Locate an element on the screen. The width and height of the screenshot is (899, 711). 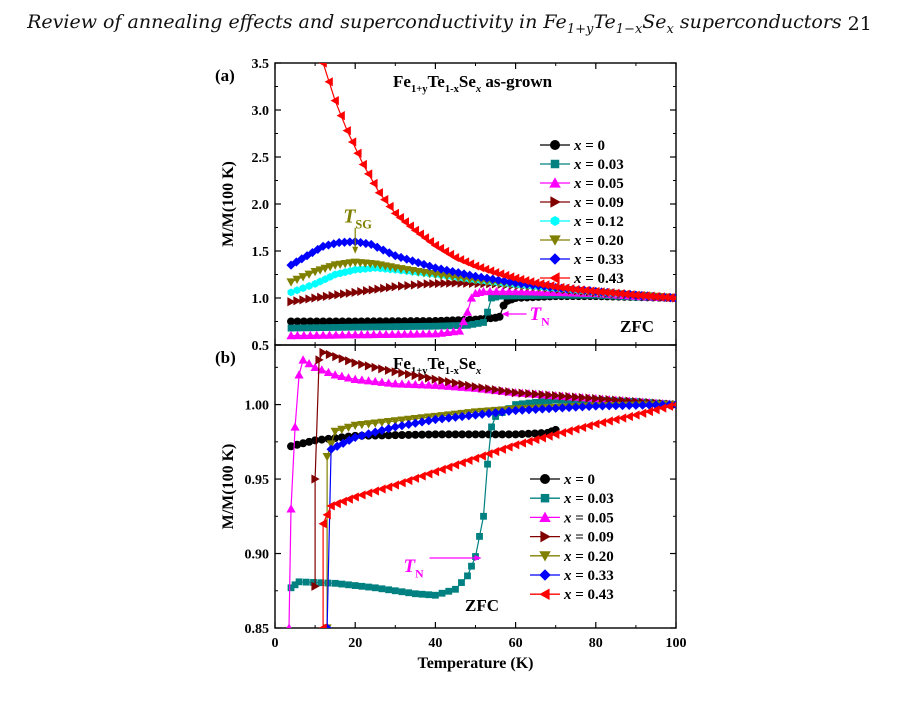
y-tick-label: 1.00 is located at coordinates (257, 406).